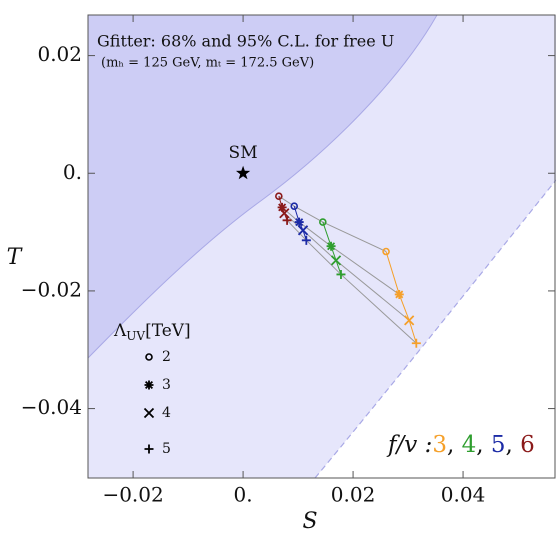  Describe the element at coordinates (498, 445) in the screenshot. I see `legend-entry: 5` at that location.